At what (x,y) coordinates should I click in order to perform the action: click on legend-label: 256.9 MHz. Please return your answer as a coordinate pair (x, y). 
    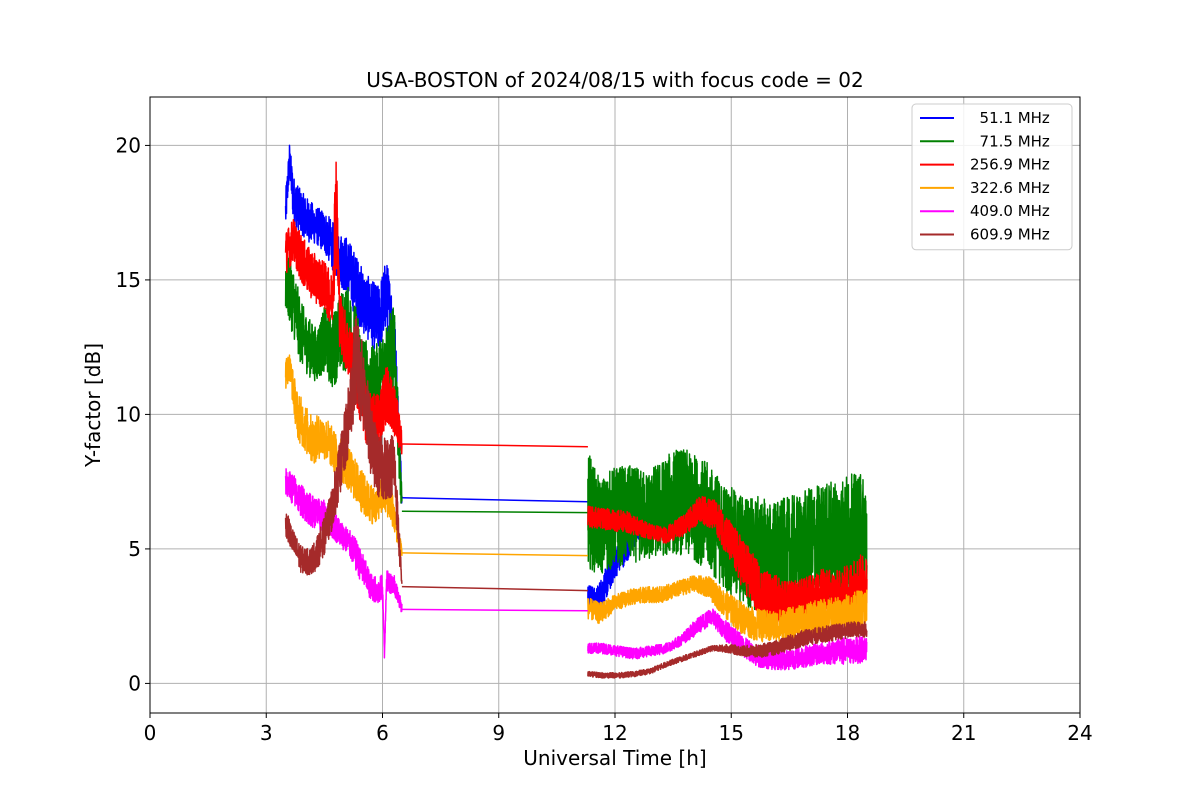
    Looking at the image, I should click on (1010, 165).